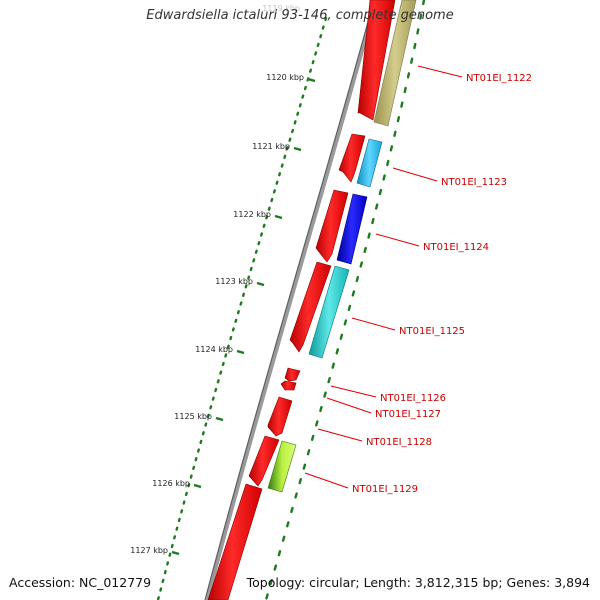  Describe the element at coordinates (282, 466) in the screenshot. I see `gene-nt01ei-1129-block` at that location.